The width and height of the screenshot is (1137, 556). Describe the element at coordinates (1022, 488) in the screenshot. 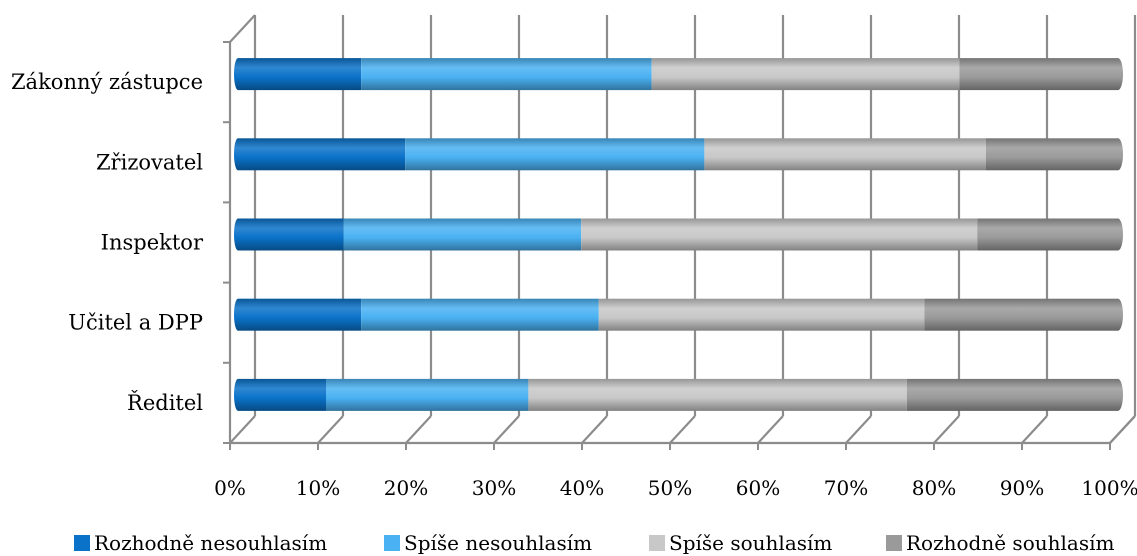

I see `x-tick-label: 90%` at that location.